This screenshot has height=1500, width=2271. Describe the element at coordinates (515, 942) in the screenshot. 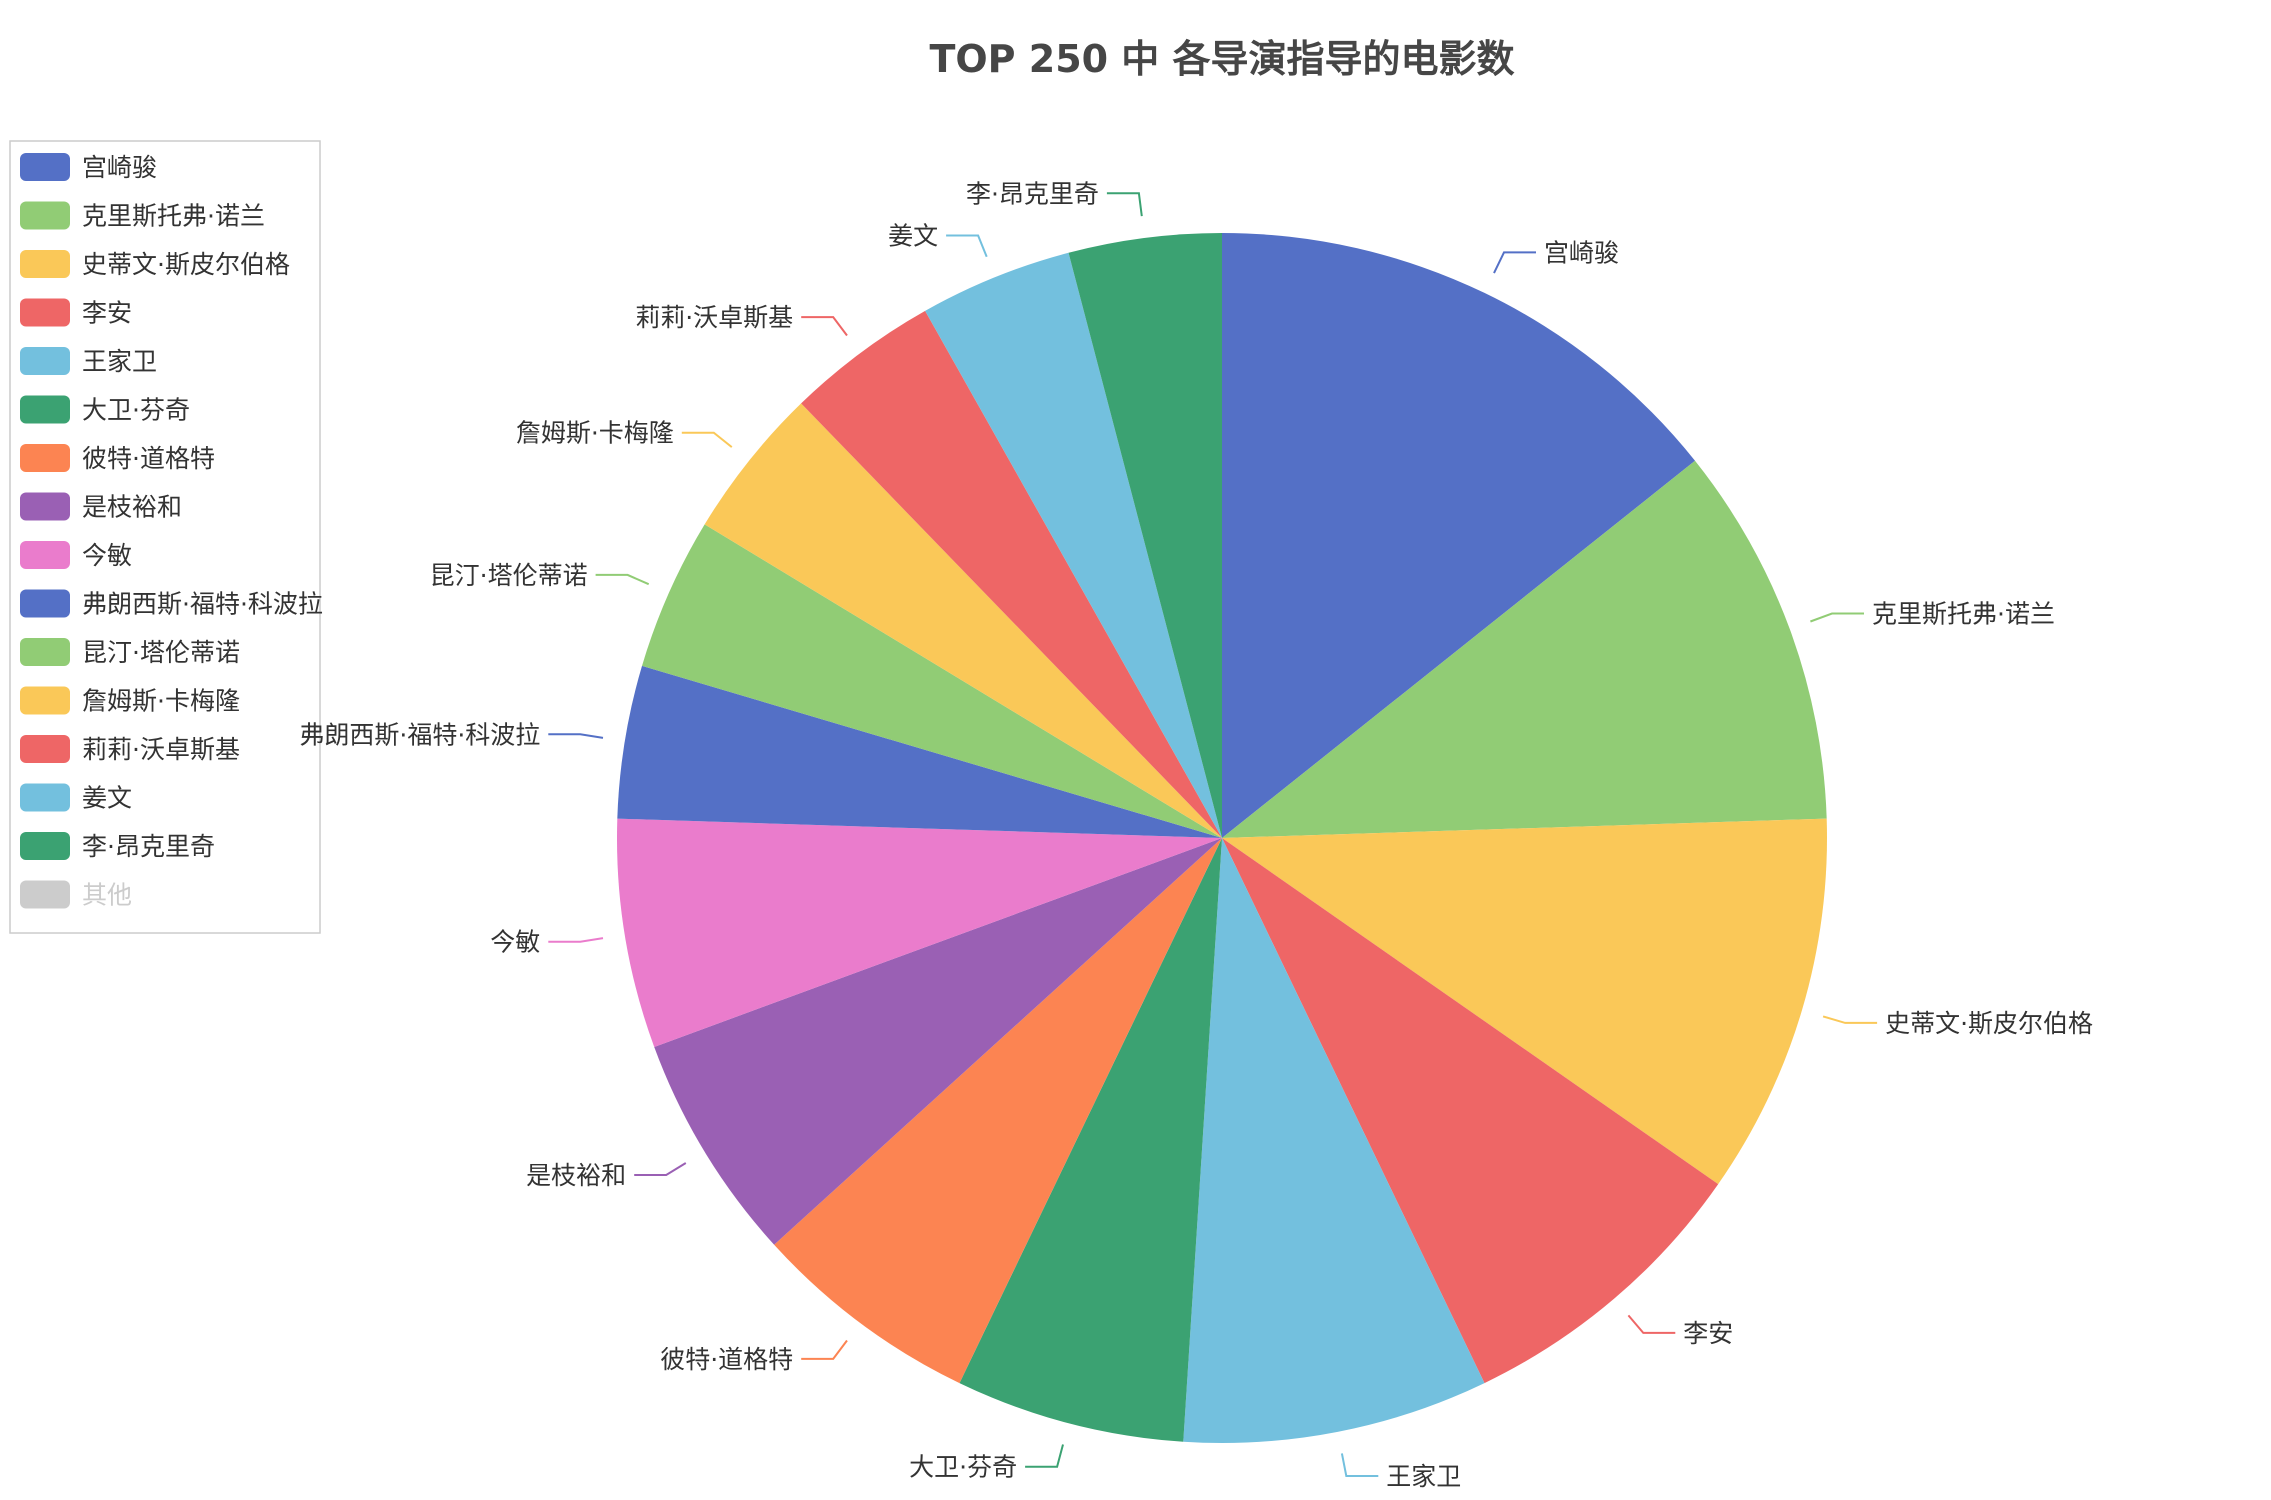

I see `slice-label-9: 今敏` at that location.